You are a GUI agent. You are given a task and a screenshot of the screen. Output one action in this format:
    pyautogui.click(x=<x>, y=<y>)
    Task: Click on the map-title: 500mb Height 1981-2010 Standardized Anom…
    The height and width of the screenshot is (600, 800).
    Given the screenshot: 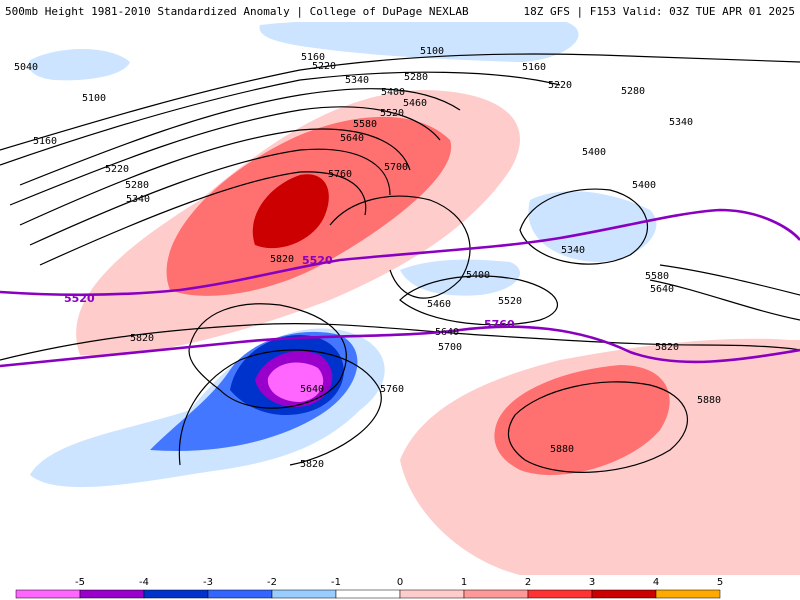 What is the action you would take?
    pyautogui.click(x=237, y=11)
    